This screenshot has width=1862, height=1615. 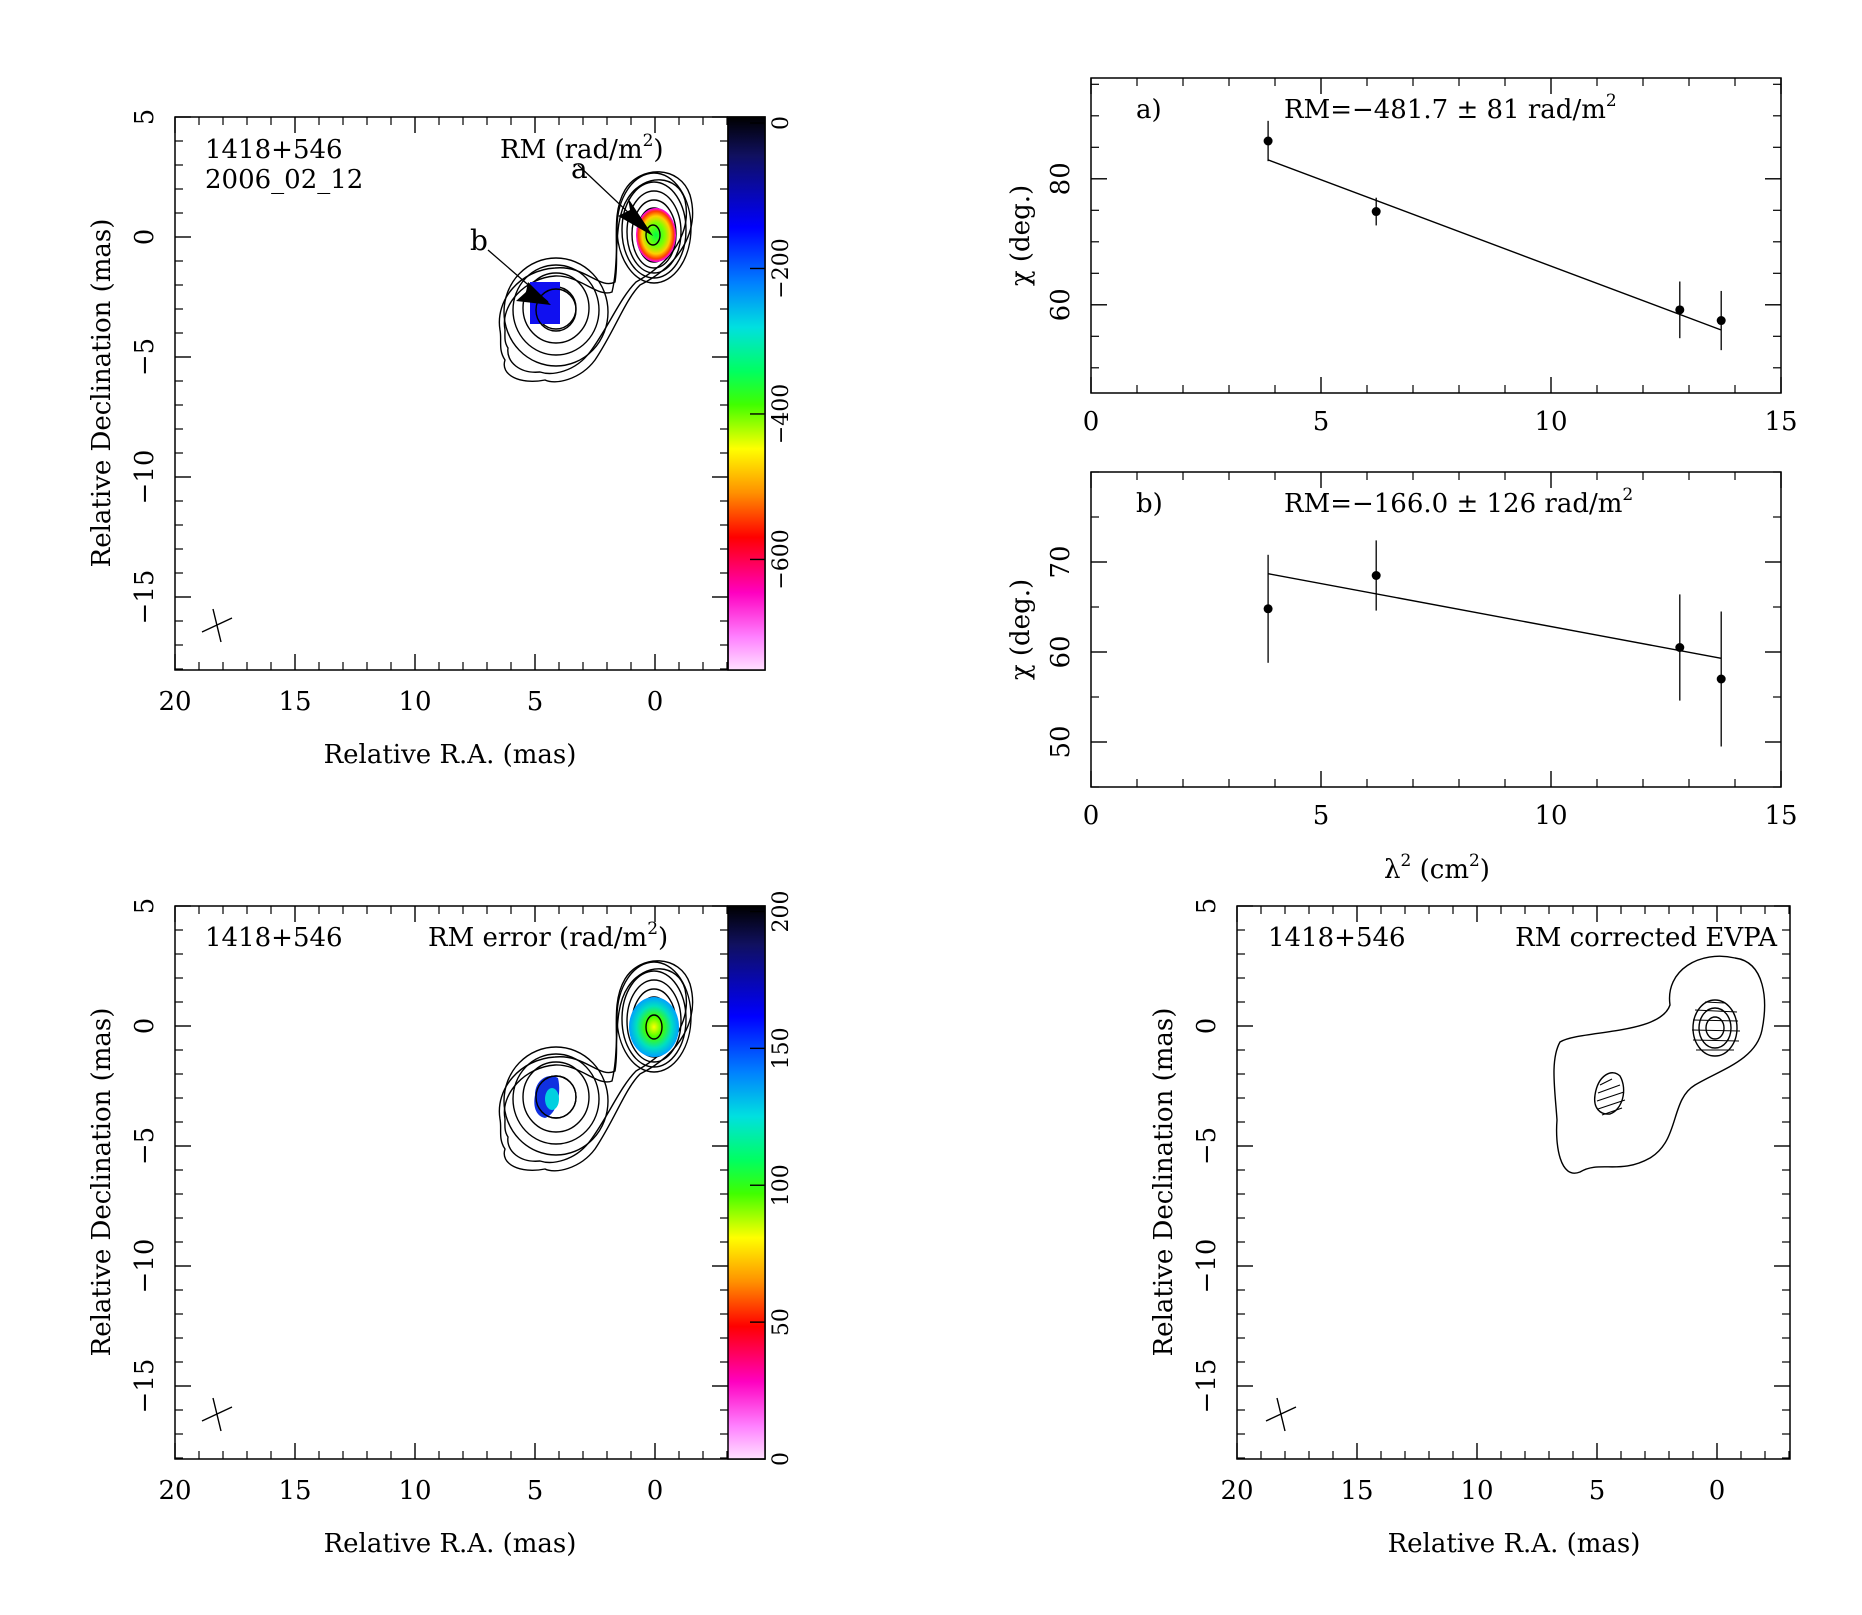 What do you see at coordinates (450, 755) in the screenshot?
I see `rm-map-xlabel: Relative R.A. (mas)` at bounding box center [450, 755].